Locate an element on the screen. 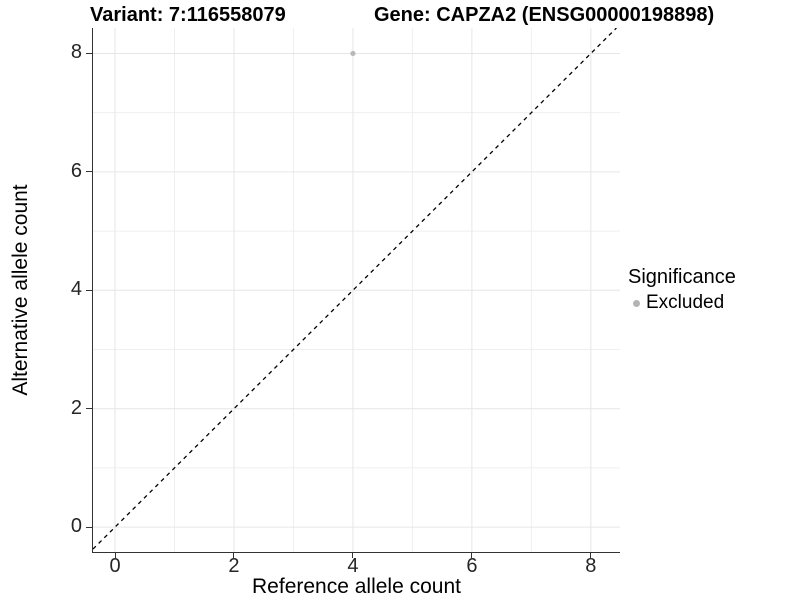 This screenshot has width=800, height=600. legend-item: Excluded is located at coordinates (684, 303).